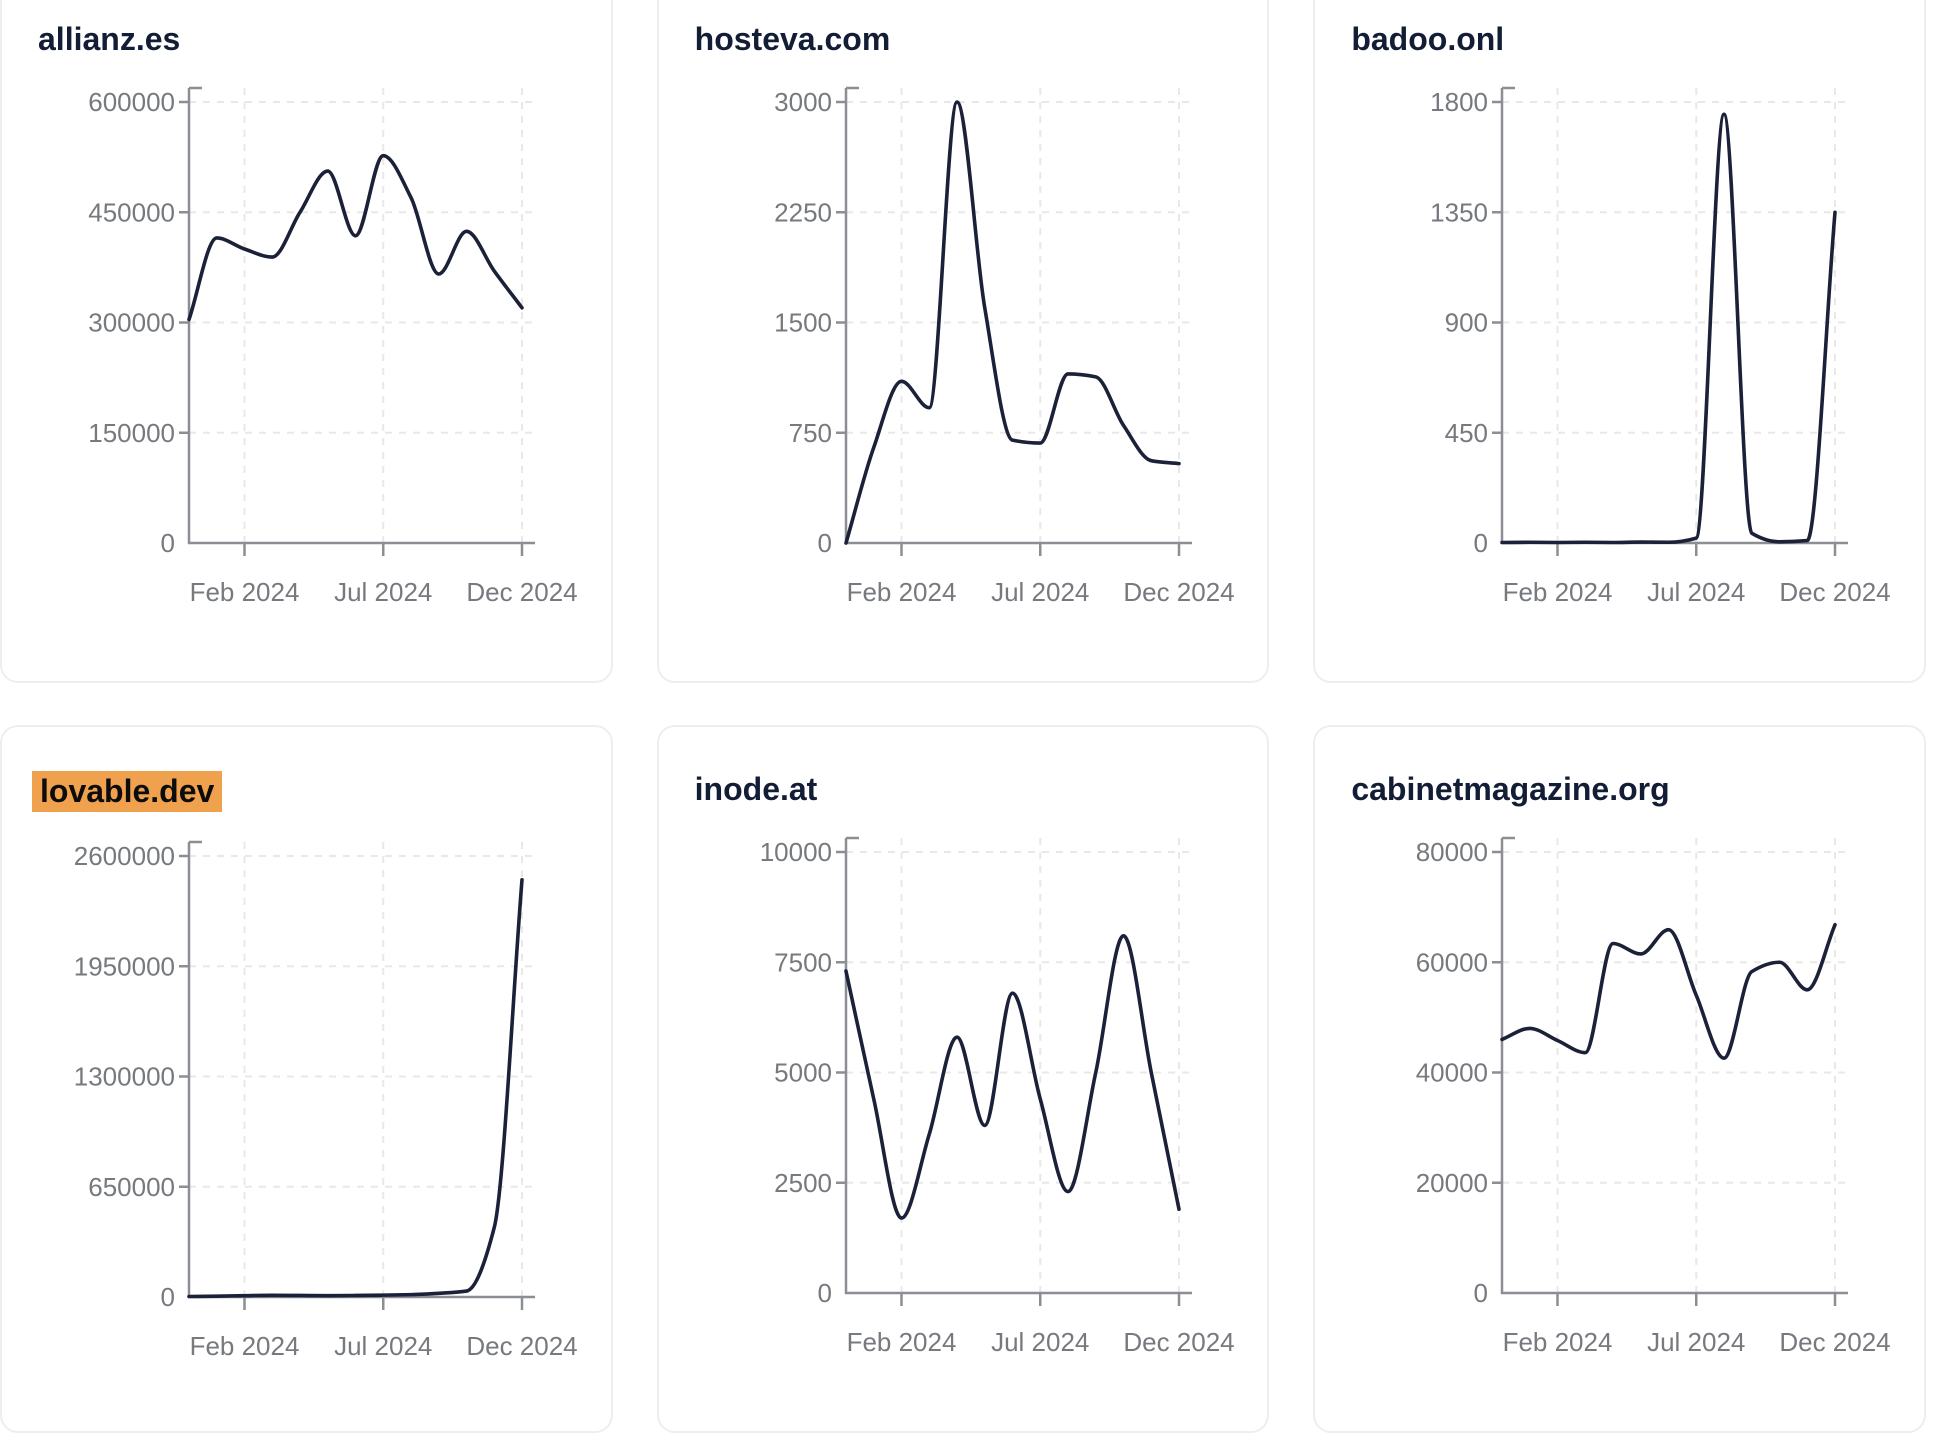 Image resolution: width=1940 pixels, height=1452 pixels. I want to click on y-tick-label: 1950000, so click(124, 966).